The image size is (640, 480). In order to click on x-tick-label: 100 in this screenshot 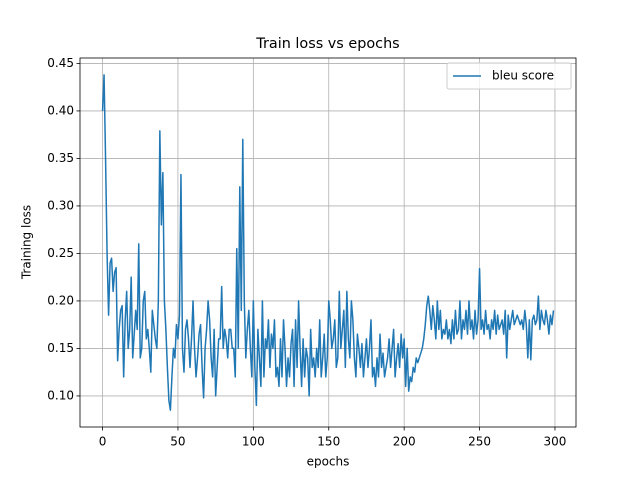, I will do `click(253, 442)`.